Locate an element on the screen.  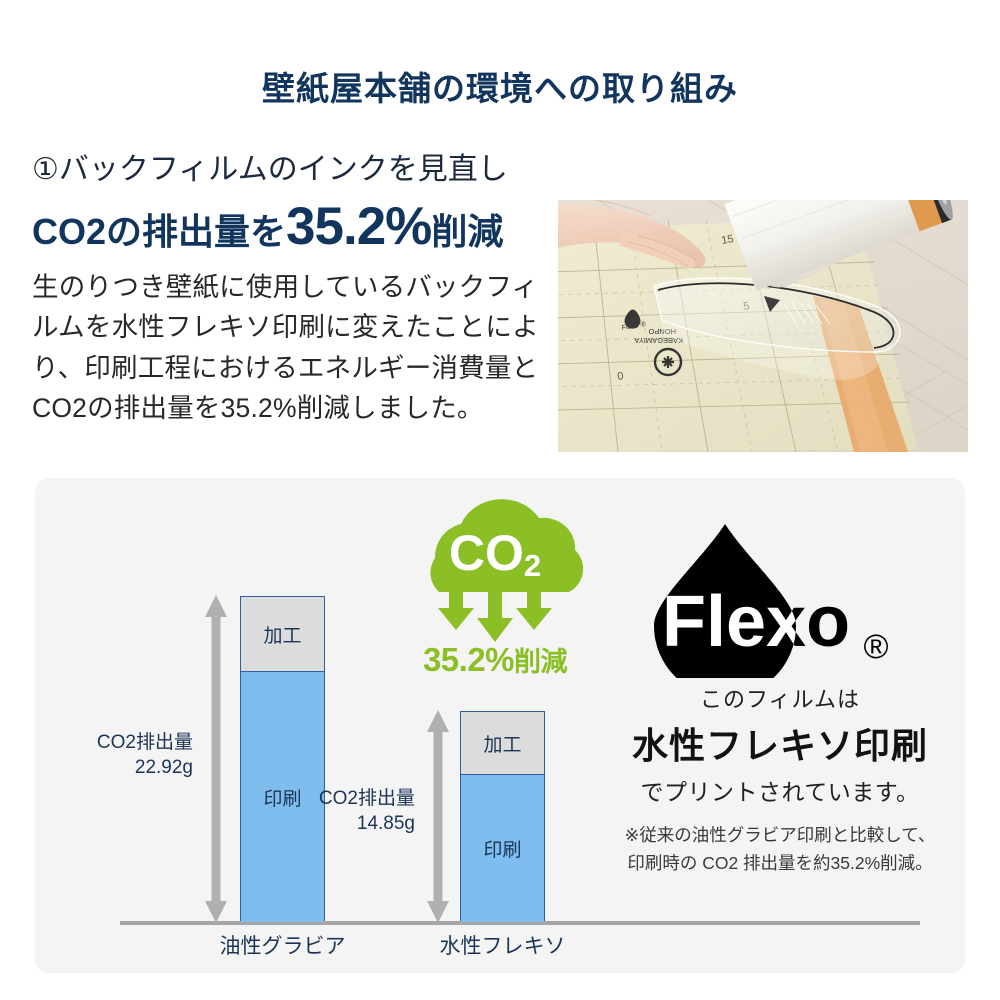
measure-label-value: 22.92g is located at coordinates (163, 768).